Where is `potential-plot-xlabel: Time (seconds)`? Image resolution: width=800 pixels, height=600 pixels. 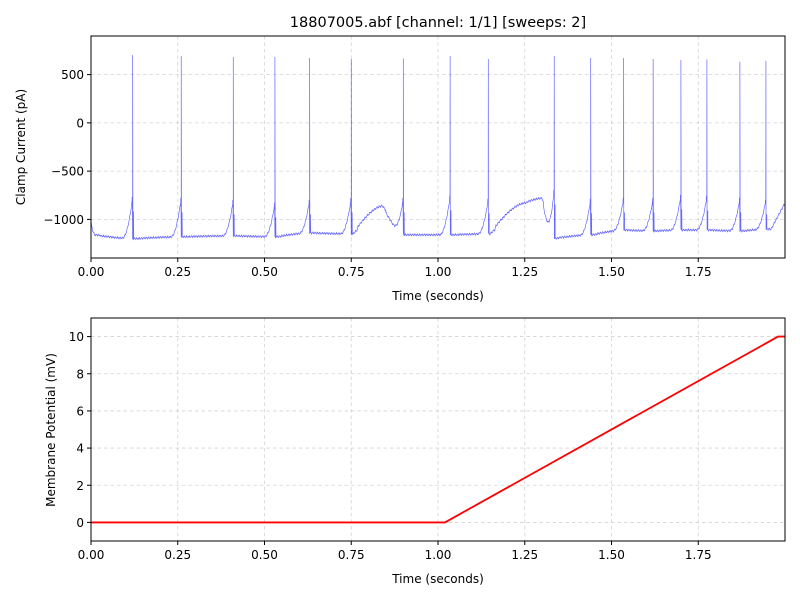 potential-plot-xlabel: Time (seconds) is located at coordinates (437, 579).